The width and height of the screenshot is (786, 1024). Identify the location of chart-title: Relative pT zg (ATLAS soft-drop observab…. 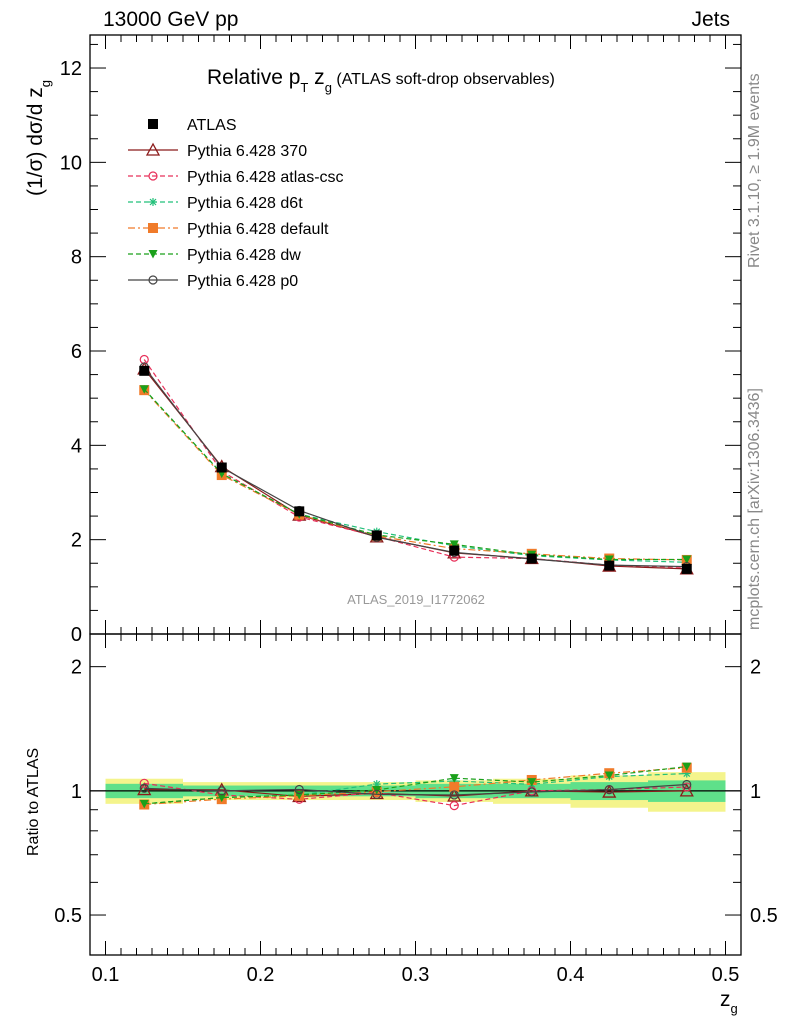
(381, 80).